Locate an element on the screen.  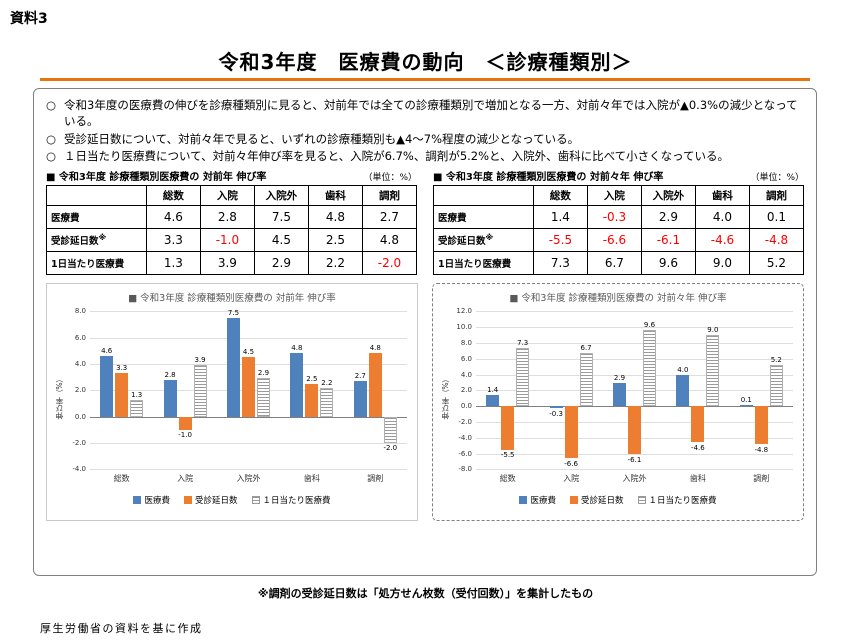
table-row-label: 1日当たり医療費 is located at coordinates (483, 263).